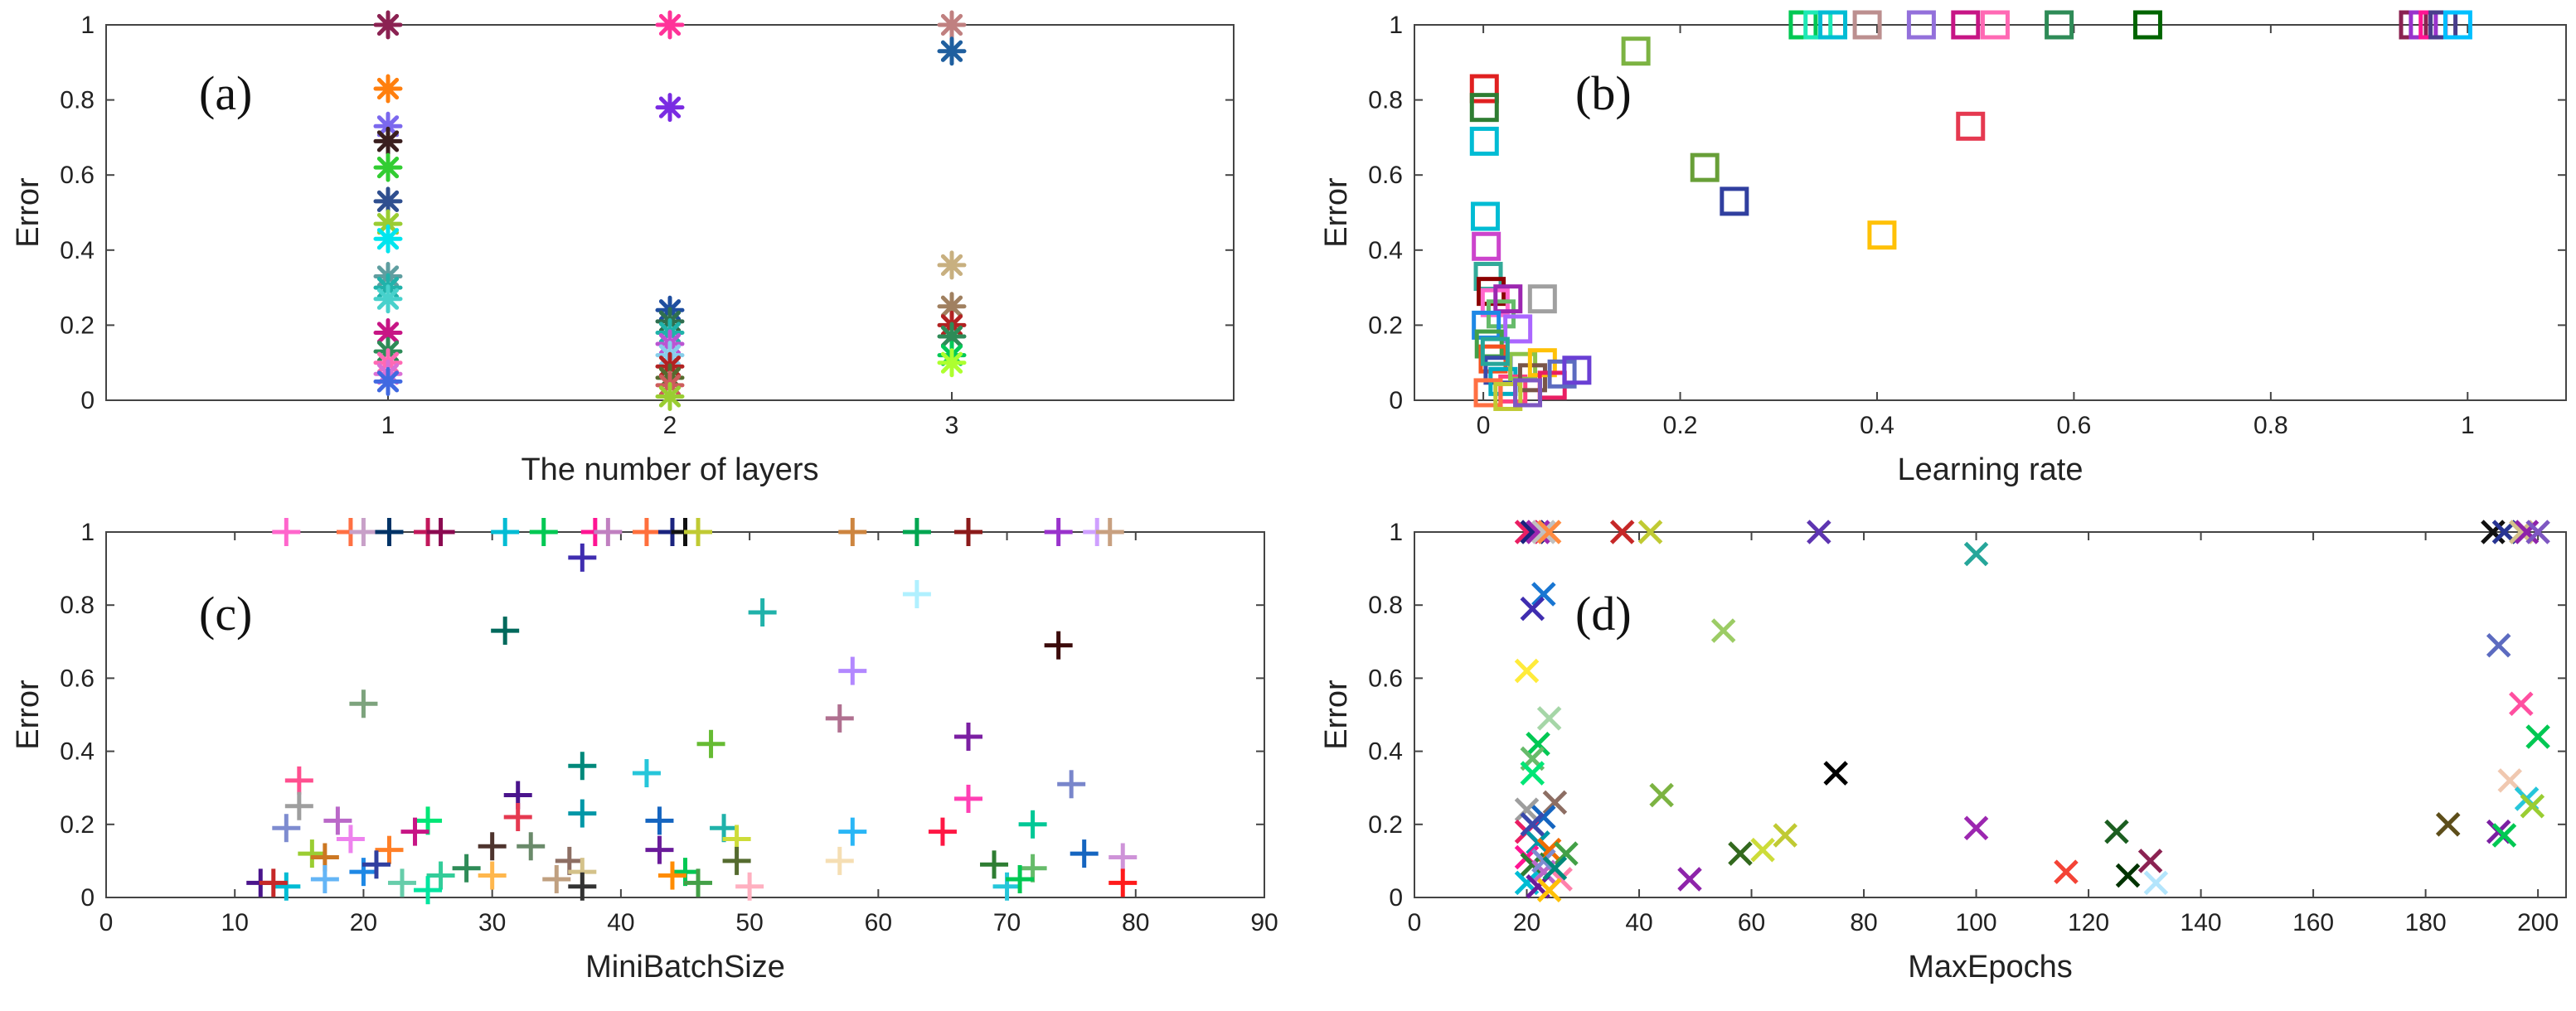 This screenshot has height=1011, width=2576. I want to click on x-axis-label: Learning rate, so click(1991, 469).